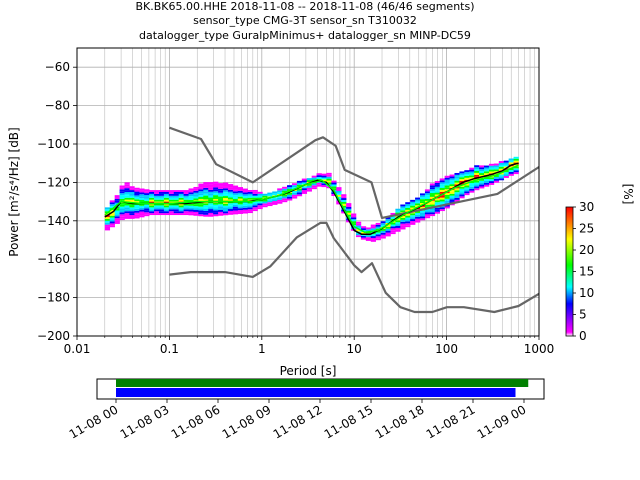 This screenshot has height=480, width=640. What do you see at coordinates (451, 421) in the screenshot?
I see `timeline-tick-label: 11-08 21` at bounding box center [451, 421].